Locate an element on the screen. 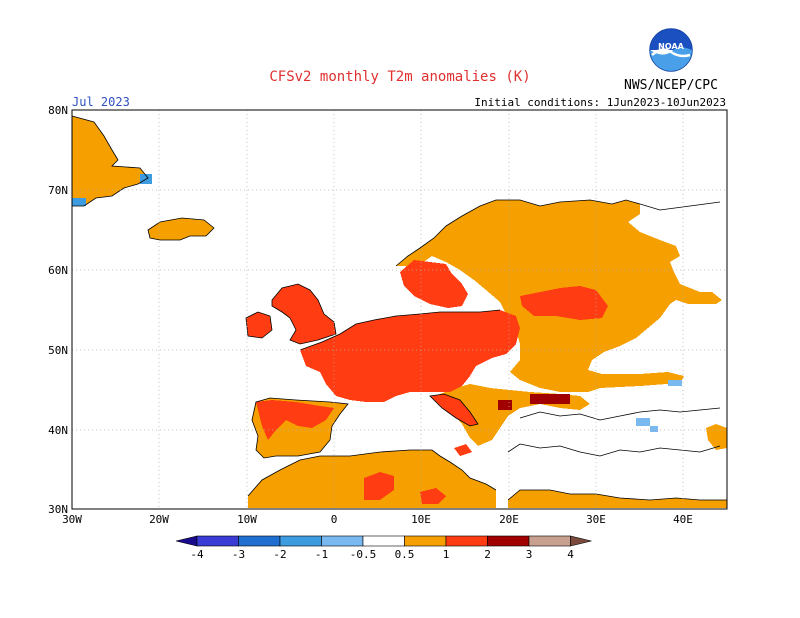 Image resolution: width=800 pixels, height=618 pixels. legend-tick-label: -1 is located at coordinates (321, 554).